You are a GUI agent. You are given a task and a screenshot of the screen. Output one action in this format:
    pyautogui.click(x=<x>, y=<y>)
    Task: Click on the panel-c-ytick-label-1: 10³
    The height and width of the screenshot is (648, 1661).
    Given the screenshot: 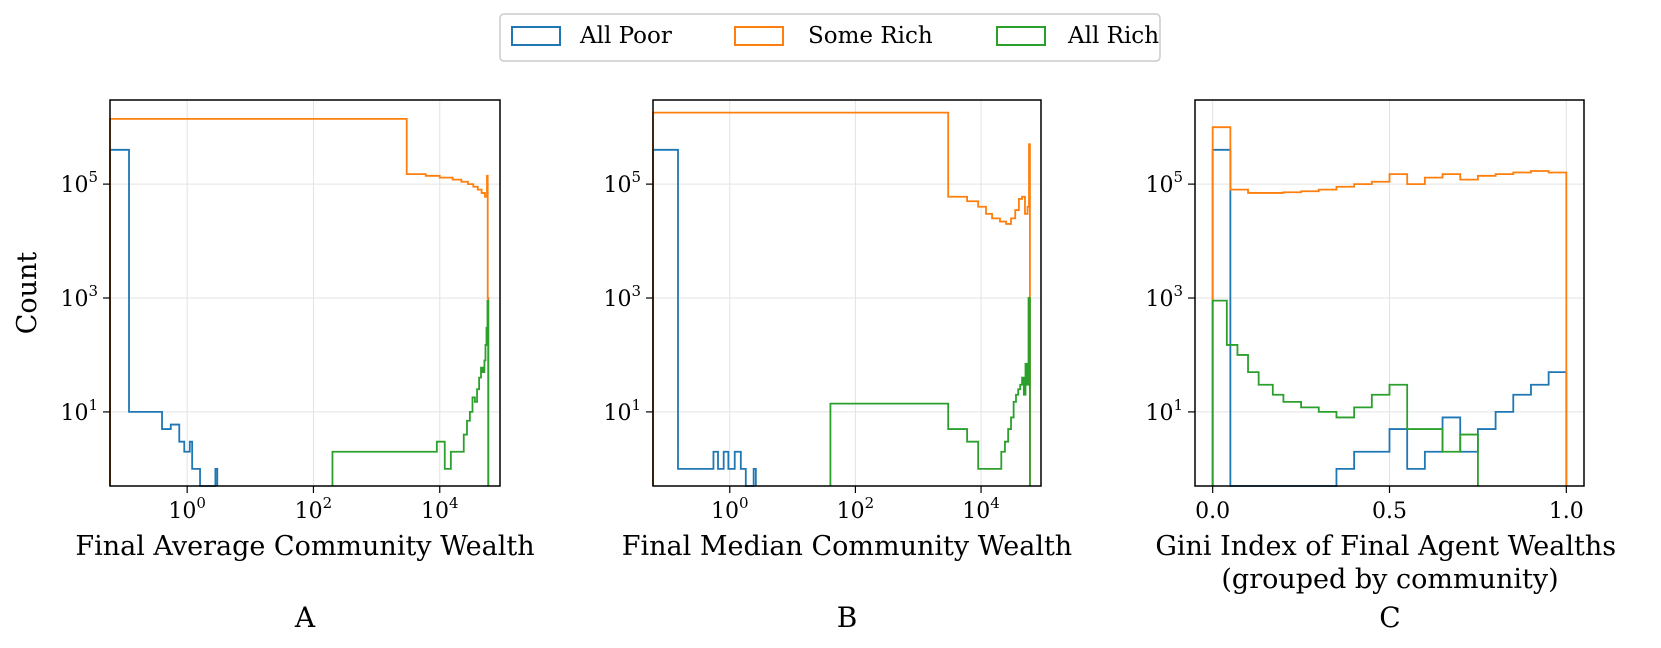 What is the action you would take?
    pyautogui.click(x=1164, y=297)
    